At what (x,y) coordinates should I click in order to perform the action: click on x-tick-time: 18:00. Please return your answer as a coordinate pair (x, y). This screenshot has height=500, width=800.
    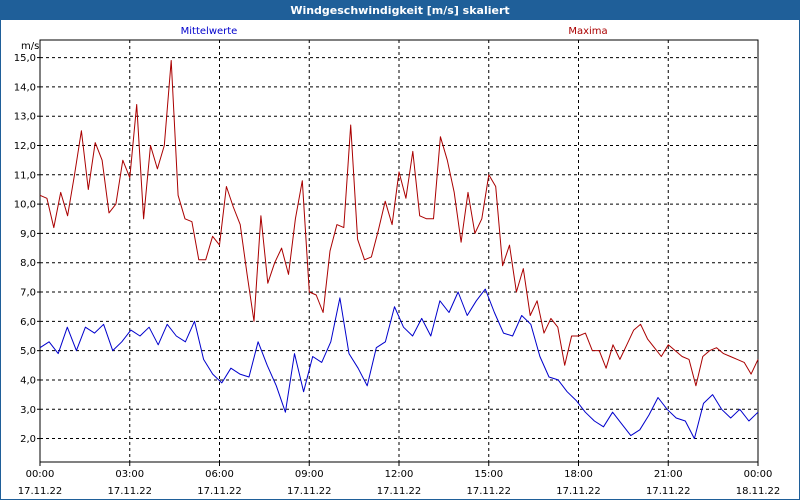
    Looking at the image, I should click on (578, 474).